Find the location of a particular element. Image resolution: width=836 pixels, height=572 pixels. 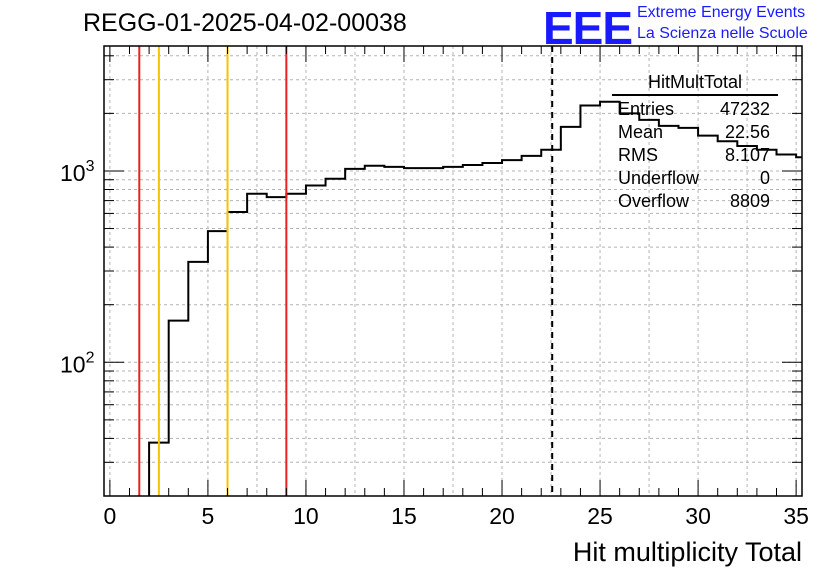

stats-value: 8809 is located at coordinates (749, 201).